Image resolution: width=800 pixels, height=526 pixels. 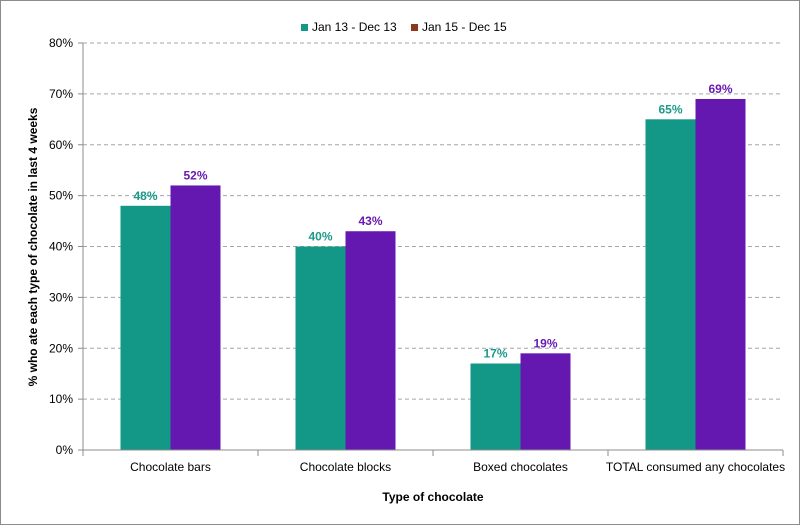 I want to click on y-tick-label: 10%, so click(x=61, y=399).